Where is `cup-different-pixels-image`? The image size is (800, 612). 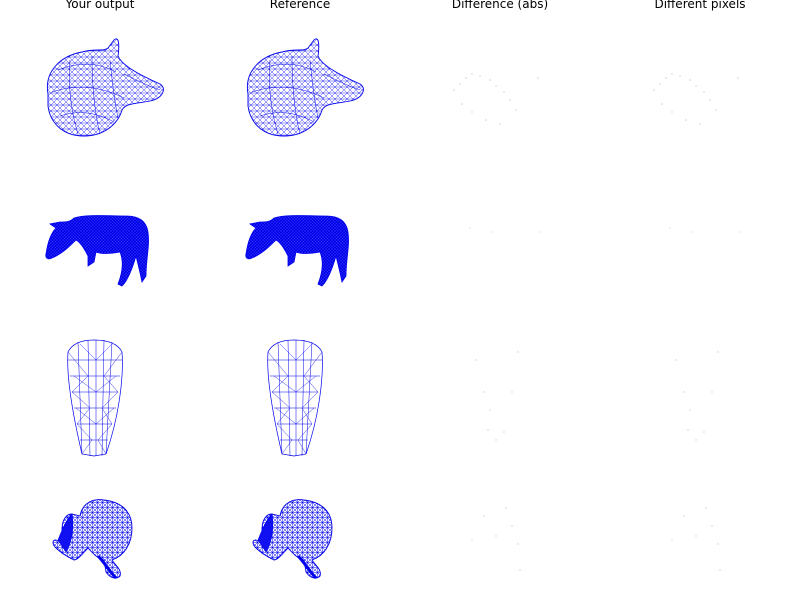 cup-different-pixels-image is located at coordinates (697, 322).